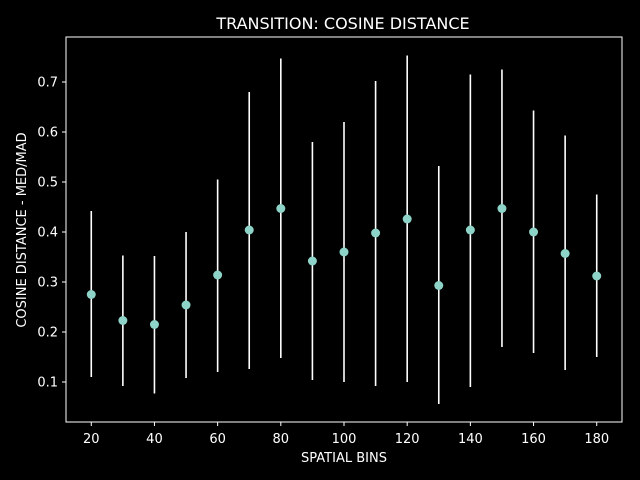  I want to click on y-tick-label: 0.4, so click(47, 233).